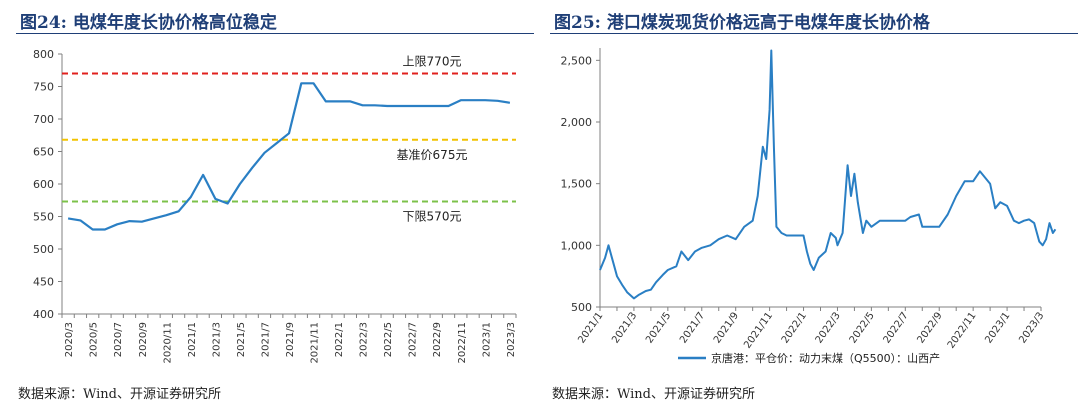 The image size is (1080, 409). Describe the element at coordinates (43, 282) in the screenshot. I see `y-tick-label: 450` at that location.